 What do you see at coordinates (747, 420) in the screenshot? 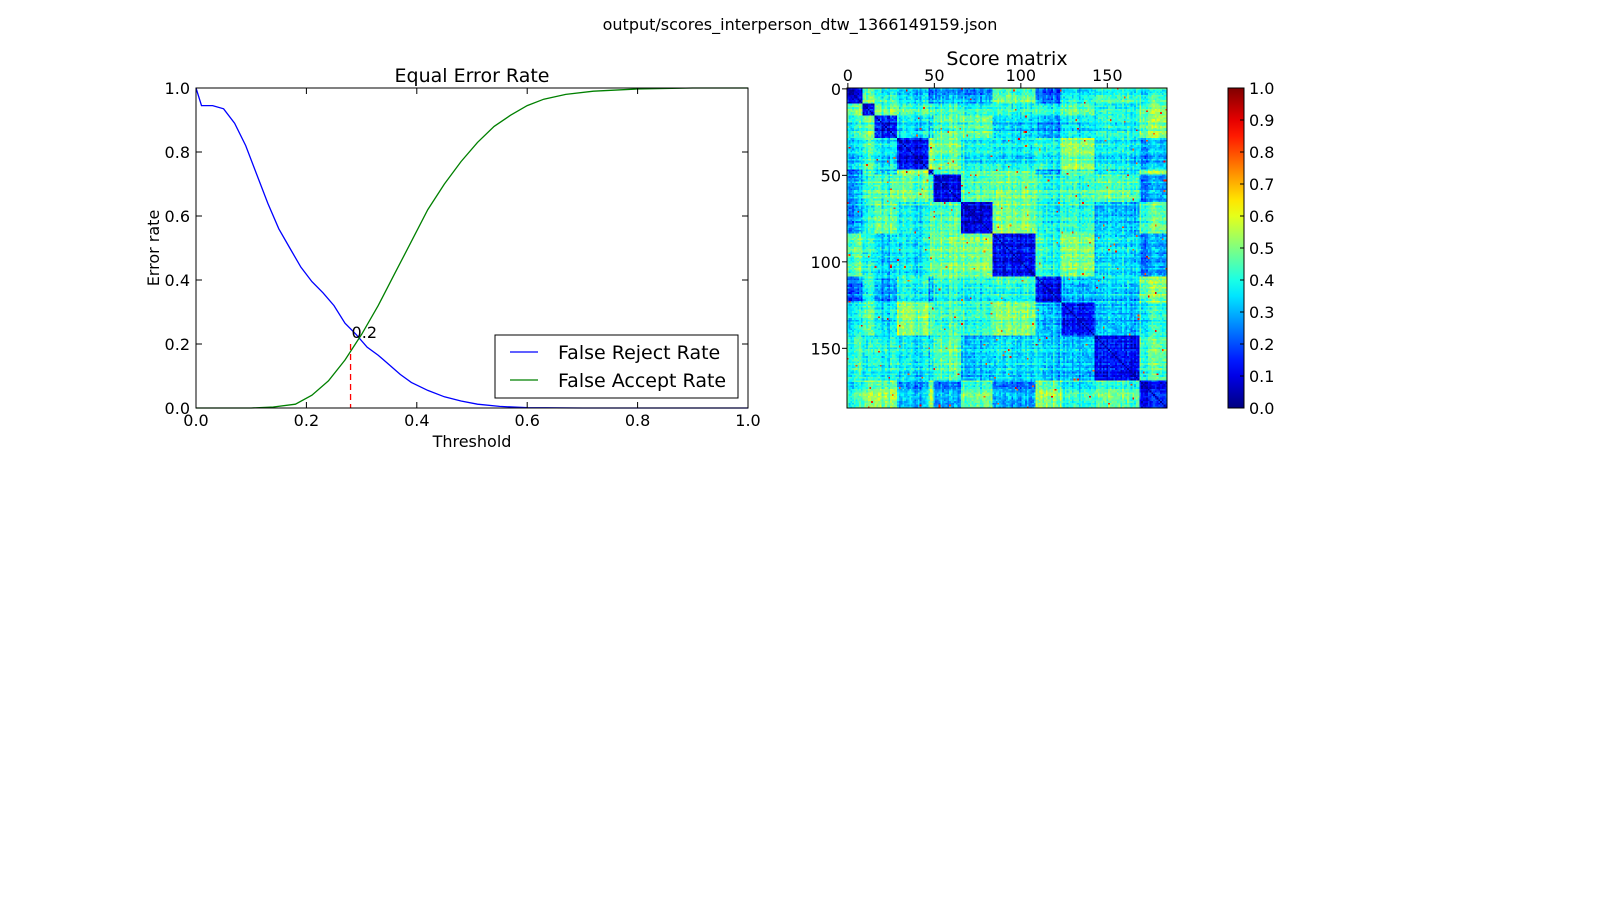
I see `x-tick-label: 1.0` at bounding box center [747, 420].